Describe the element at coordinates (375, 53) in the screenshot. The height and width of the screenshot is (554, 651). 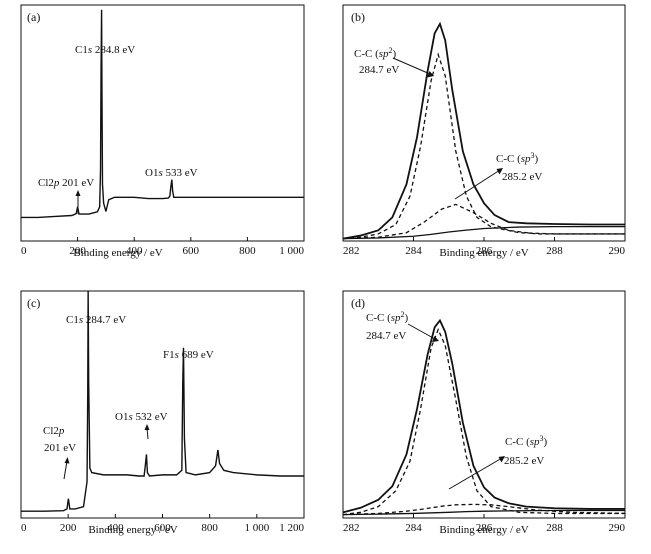
I see `panel-b-sp2-label: C-C (sp2)` at that location.